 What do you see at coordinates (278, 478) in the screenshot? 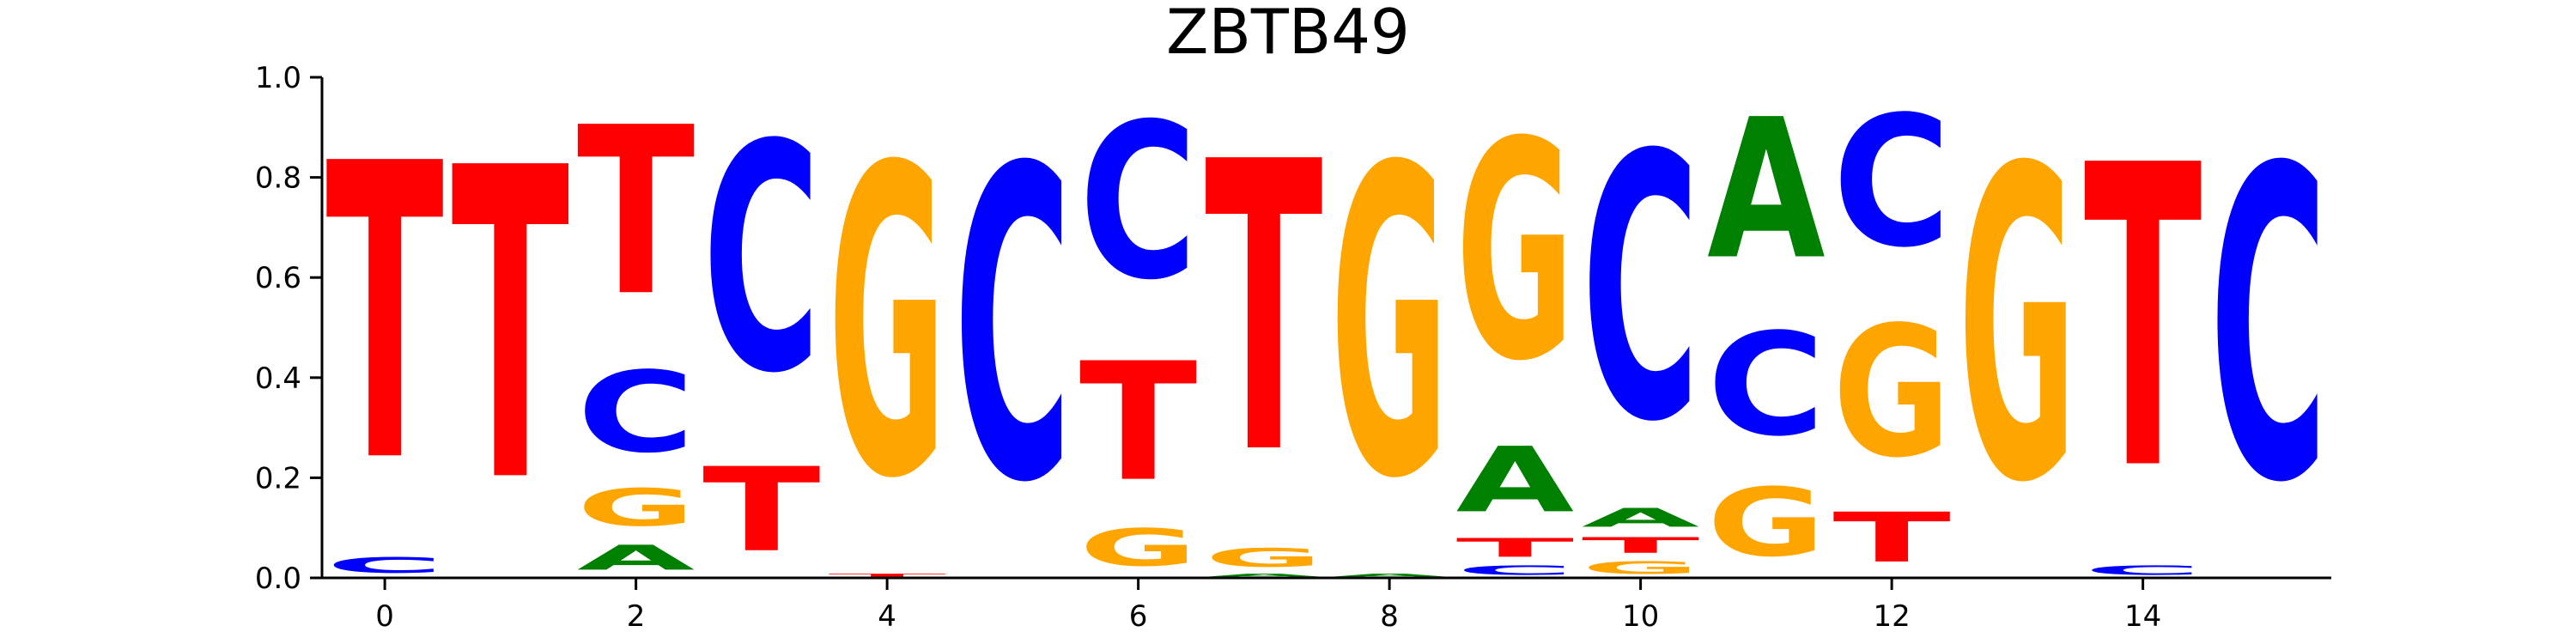
I see `y-tick-label: 0.2` at bounding box center [278, 478].